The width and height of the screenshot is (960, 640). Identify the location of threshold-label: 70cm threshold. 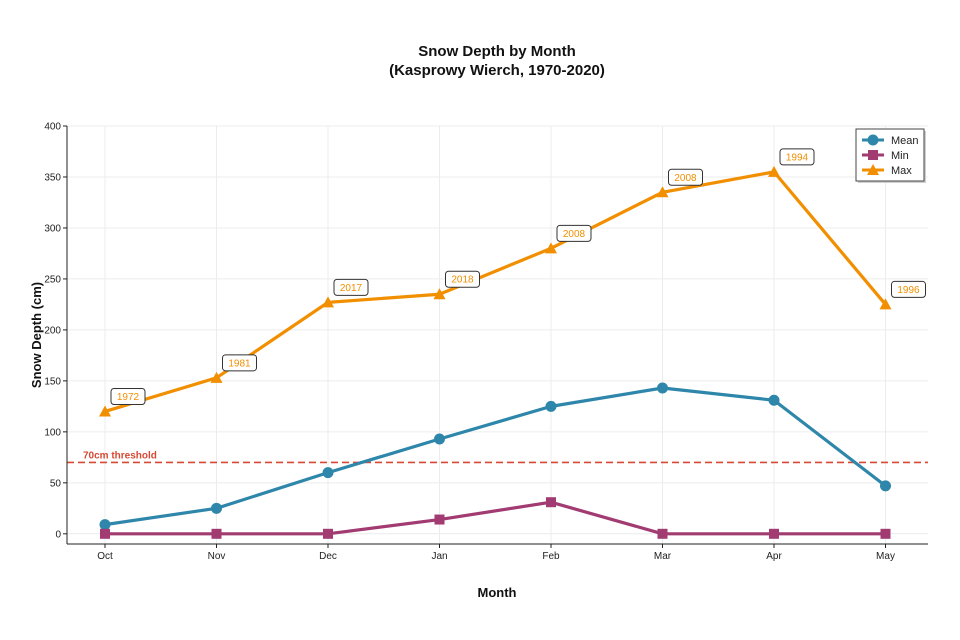
(120, 455).